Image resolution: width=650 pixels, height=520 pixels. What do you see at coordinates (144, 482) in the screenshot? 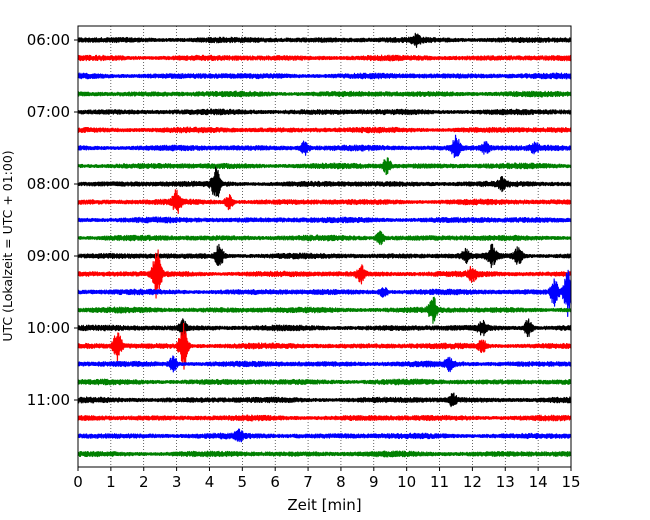
I see `x-tick-label: 2` at bounding box center [144, 482].